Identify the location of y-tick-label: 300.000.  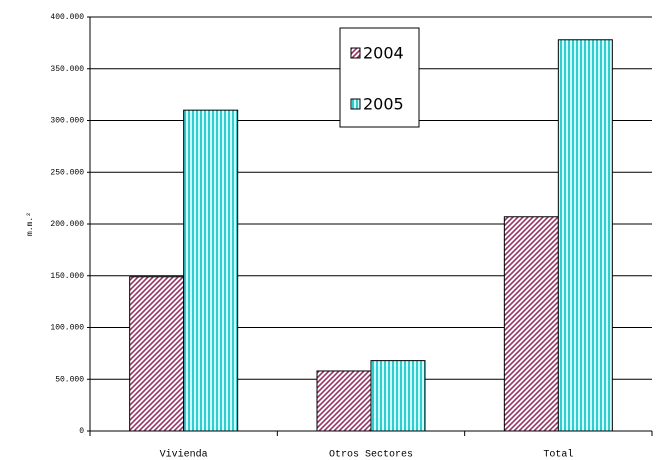
(67, 121).